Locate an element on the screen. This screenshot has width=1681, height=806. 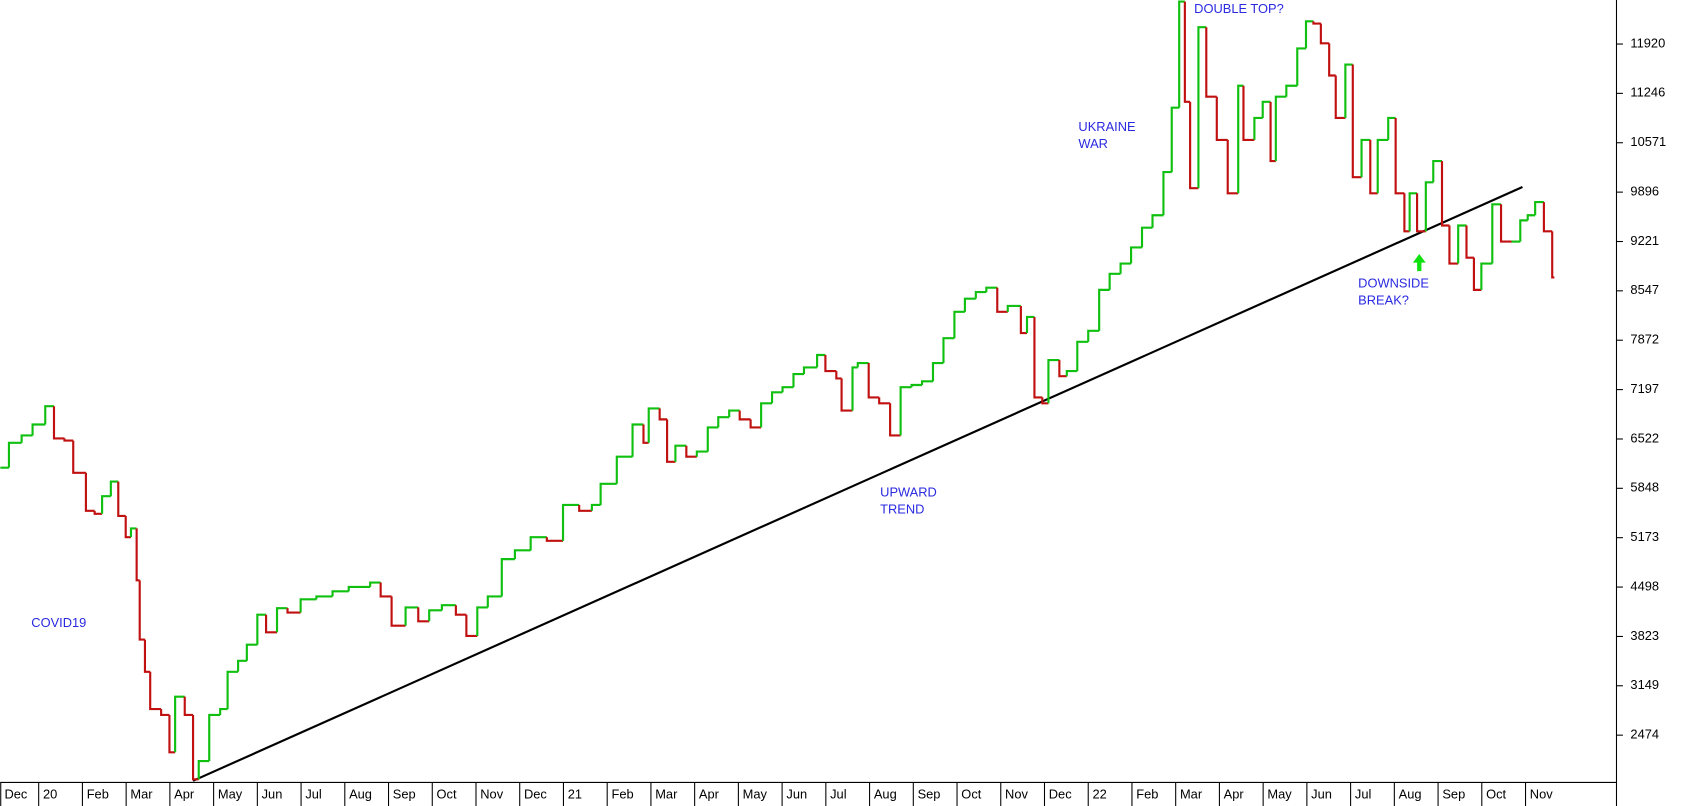
x-tick-label: Mar is located at coordinates (141, 794).